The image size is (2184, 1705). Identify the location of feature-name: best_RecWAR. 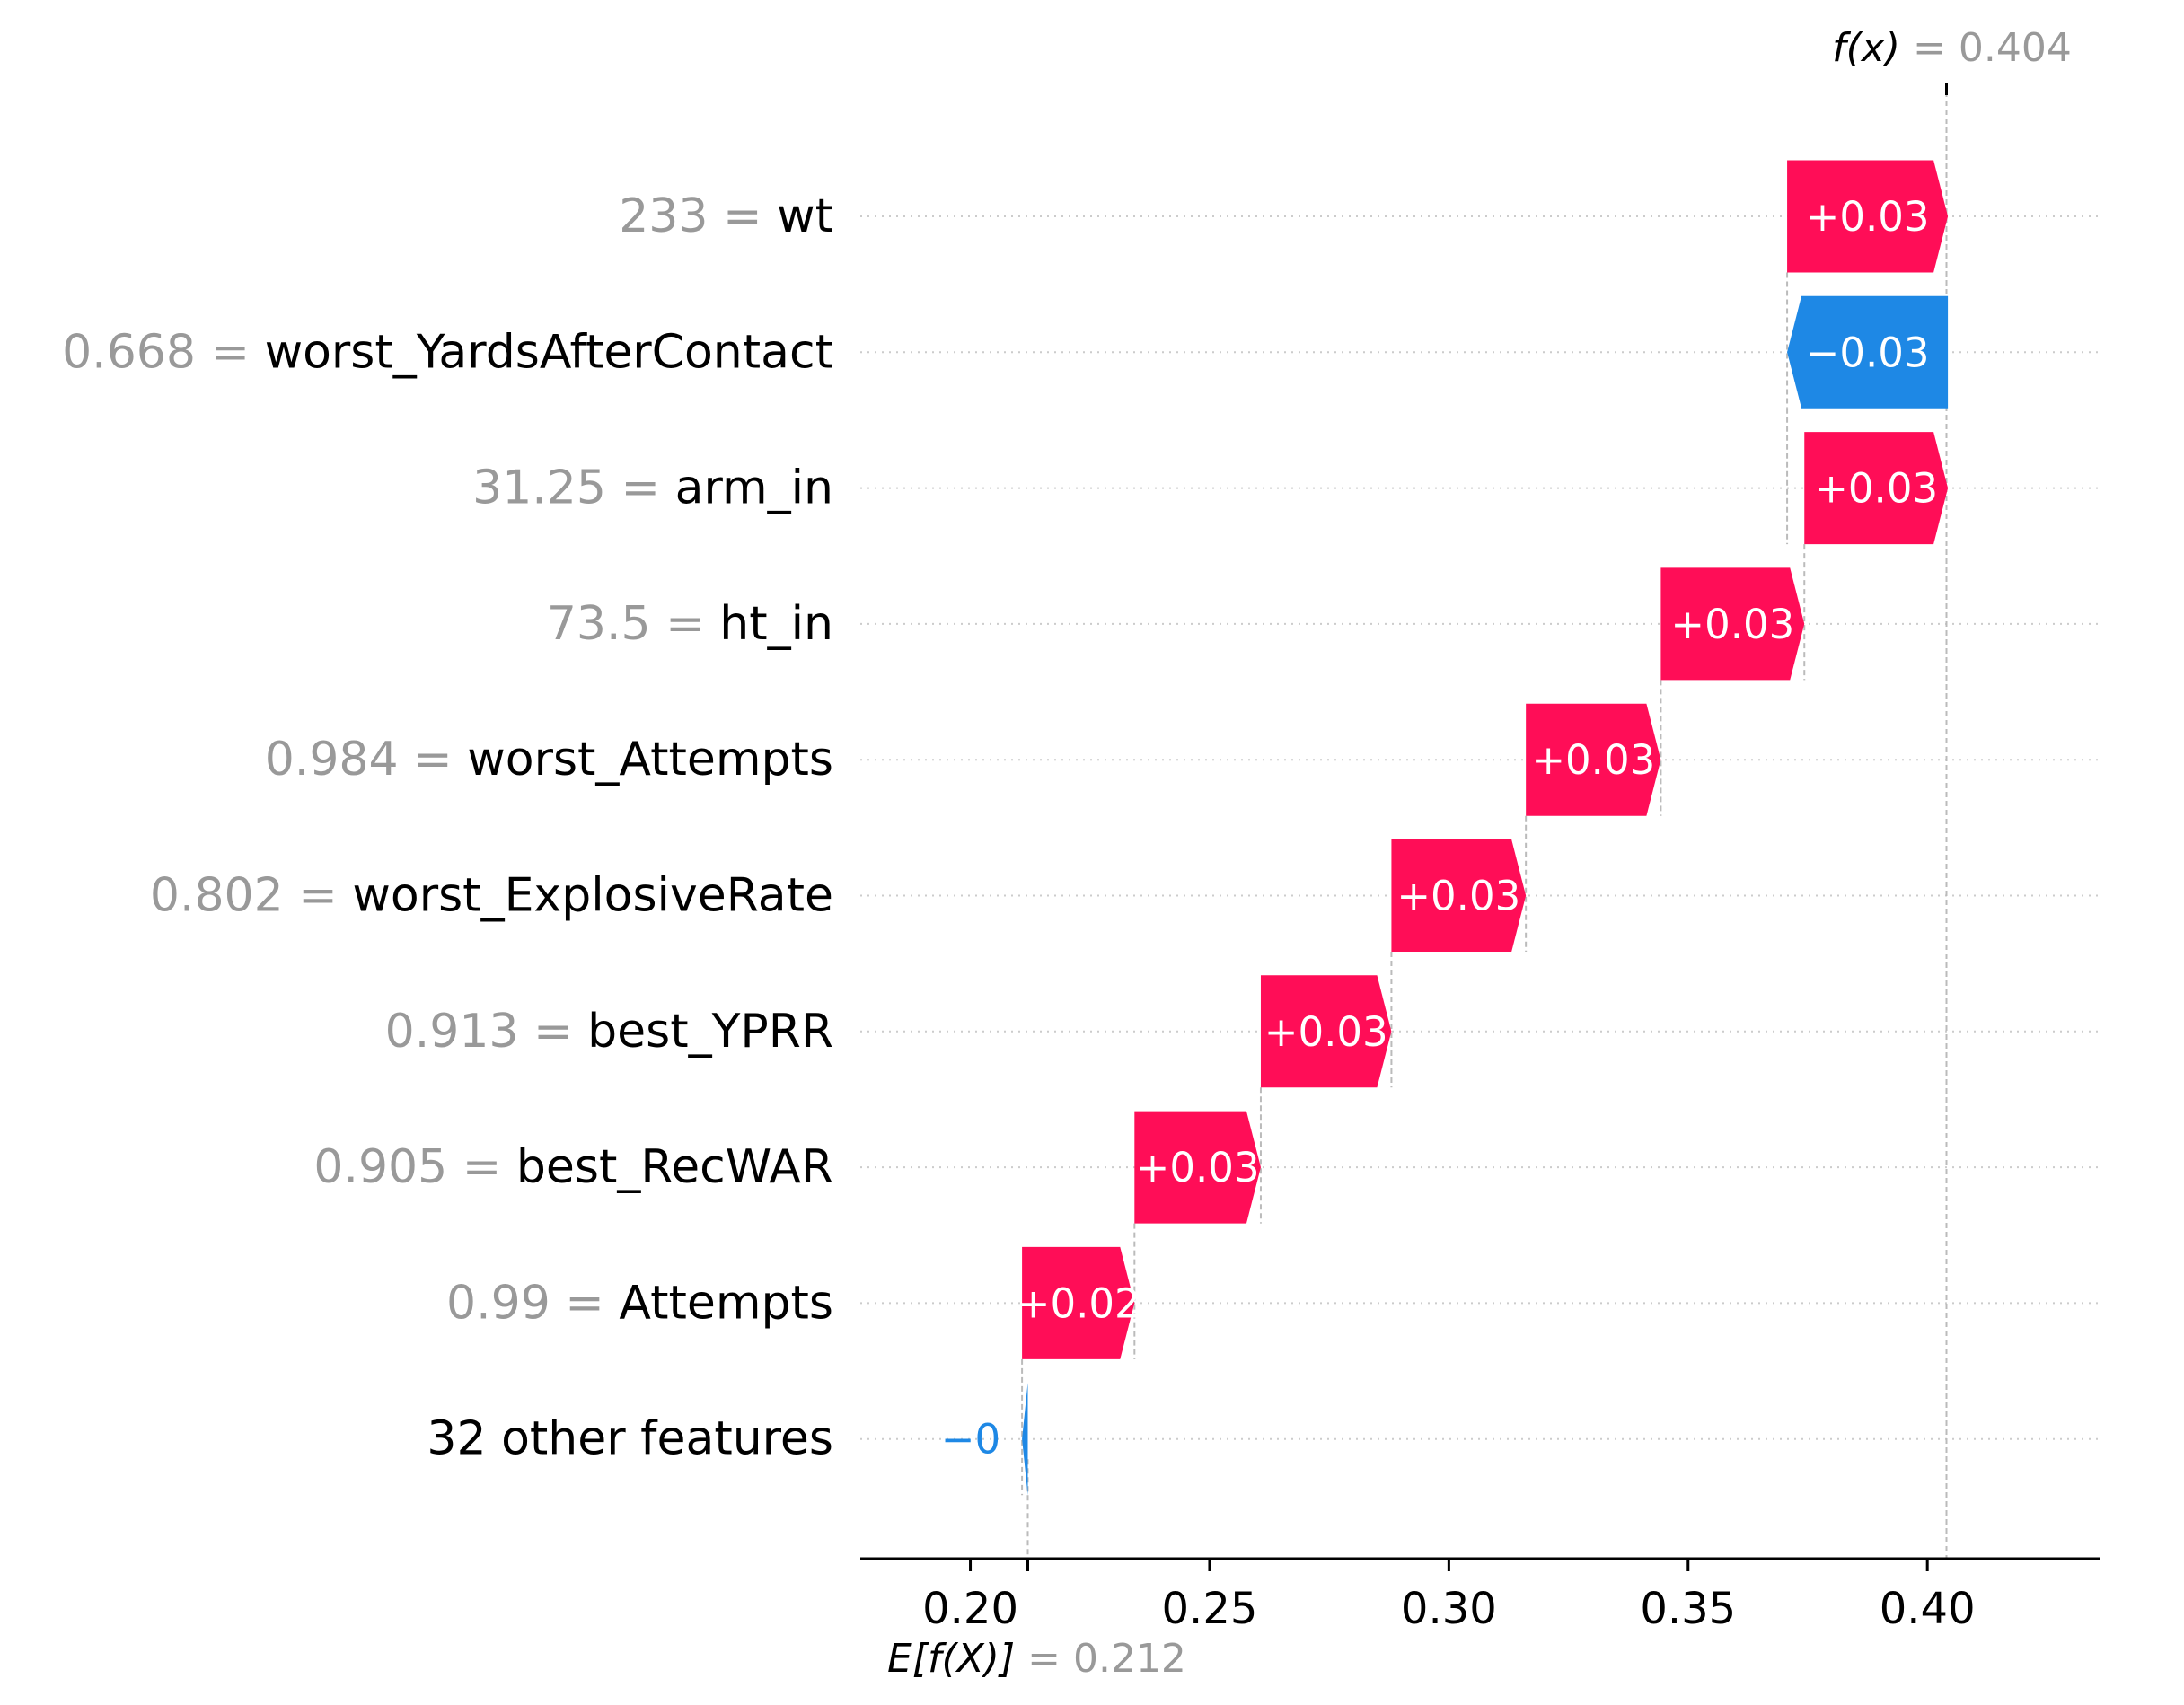
(674, 1167).